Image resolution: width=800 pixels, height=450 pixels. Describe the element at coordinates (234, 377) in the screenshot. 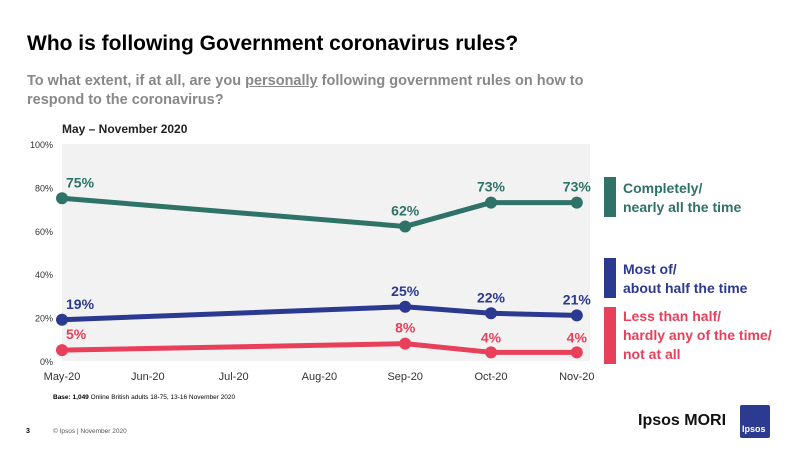

I see `x-tick-label: Jul-20` at that location.